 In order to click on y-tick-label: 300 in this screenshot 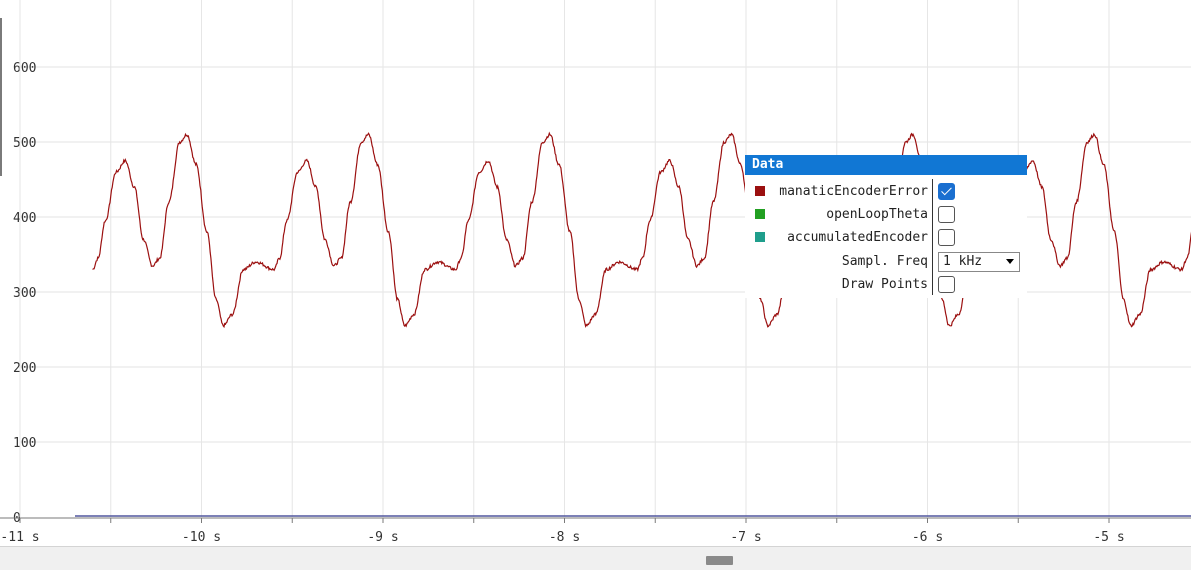, I will do `click(24, 293)`.